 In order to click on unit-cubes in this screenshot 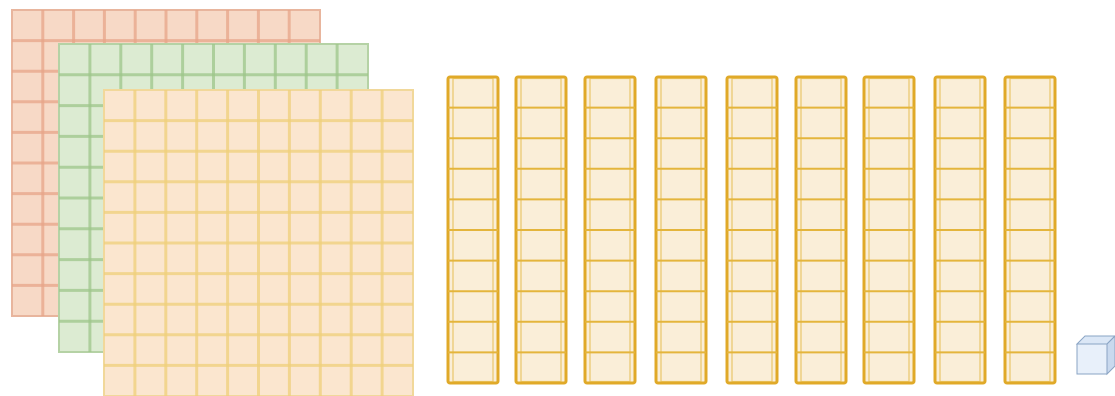, I will do `click(1095, 355)`.